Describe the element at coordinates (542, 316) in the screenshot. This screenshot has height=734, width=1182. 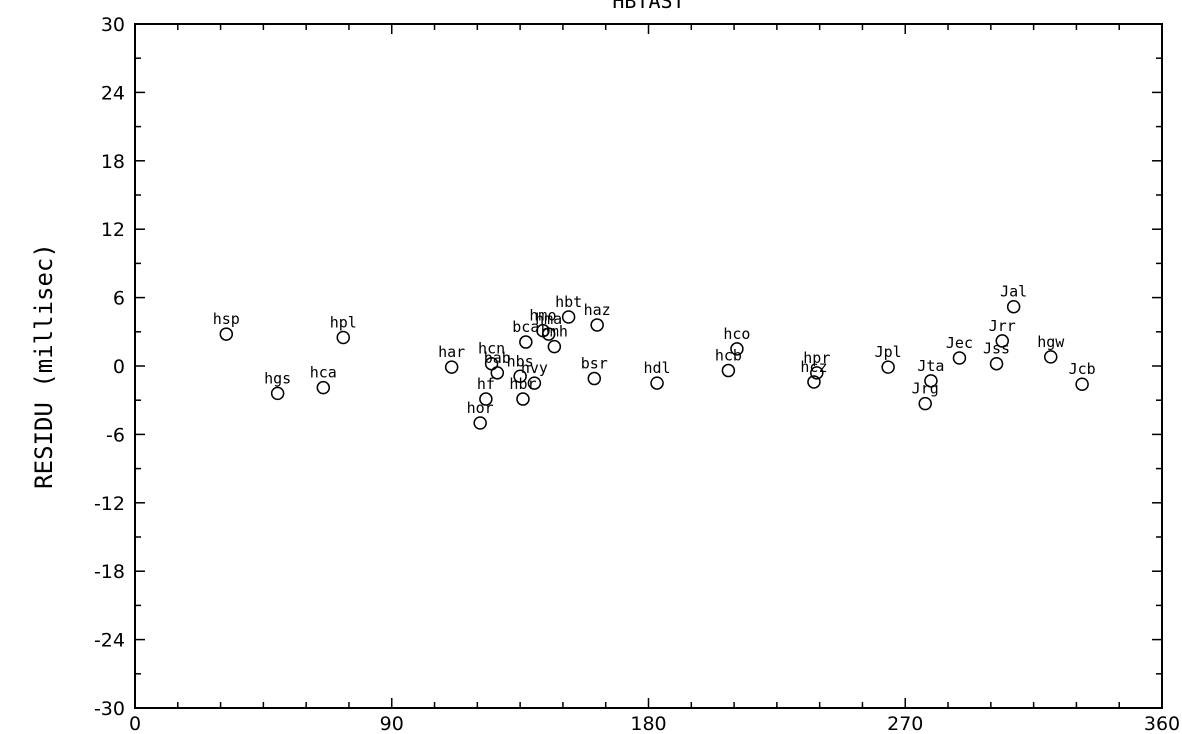
I see `data-point-label: hmo` at that location.